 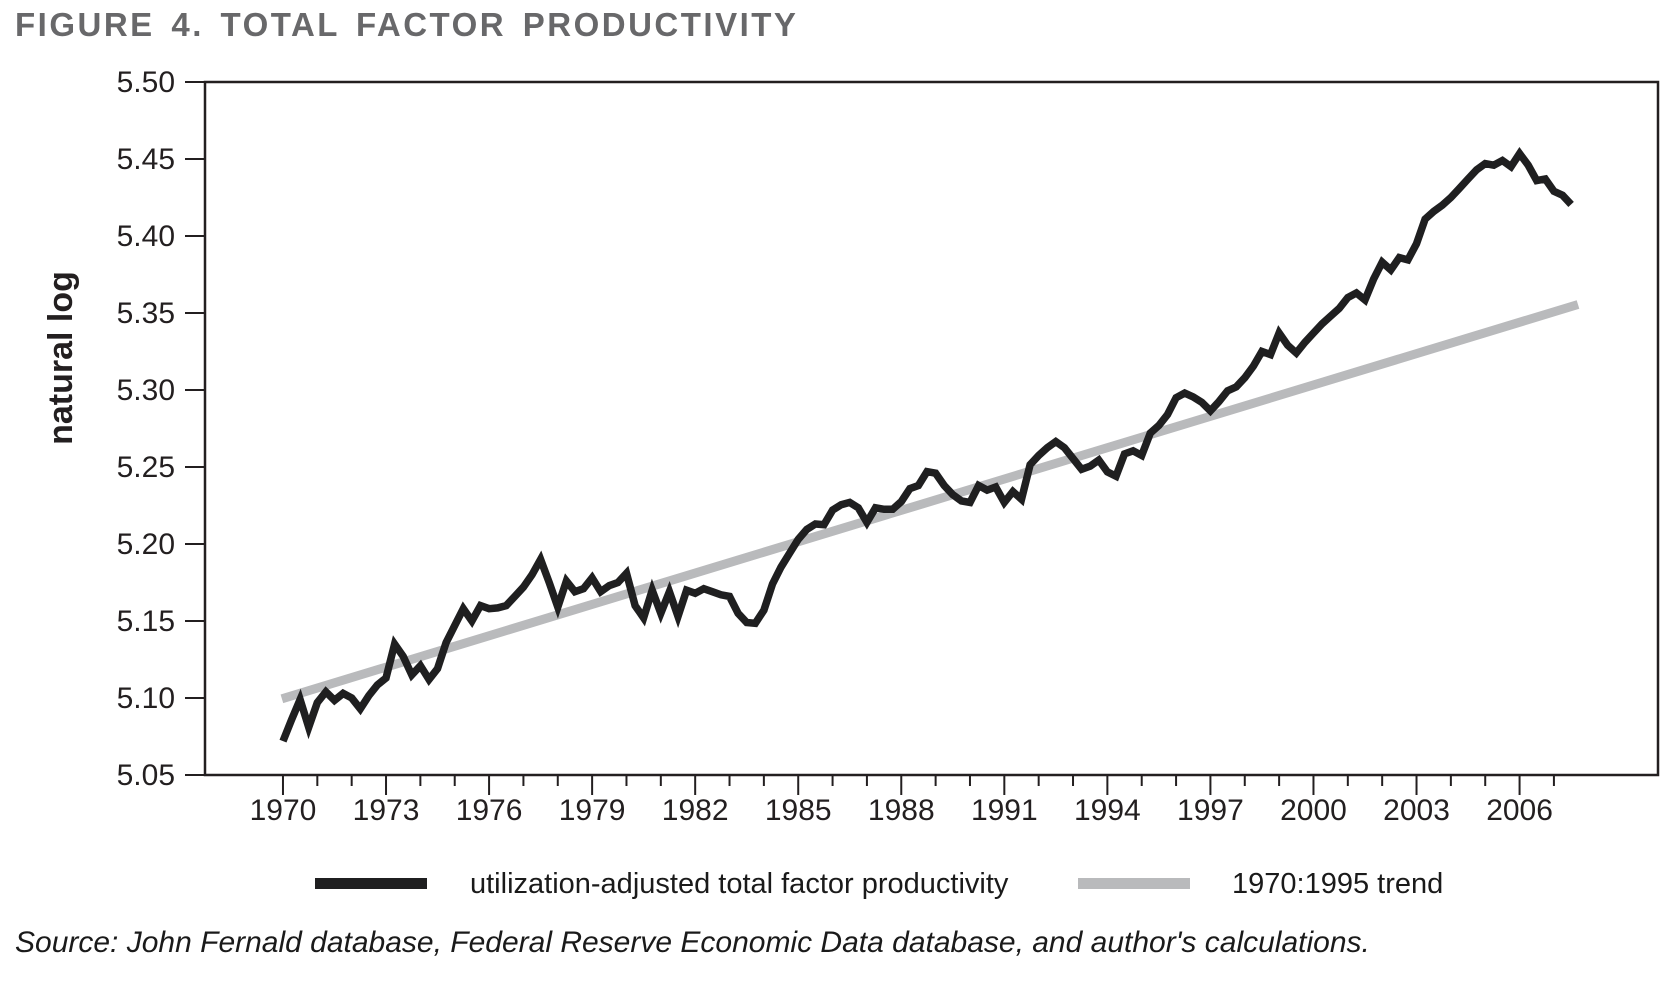 I want to click on x-tick-label: 1997, so click(x=1210, y=810).